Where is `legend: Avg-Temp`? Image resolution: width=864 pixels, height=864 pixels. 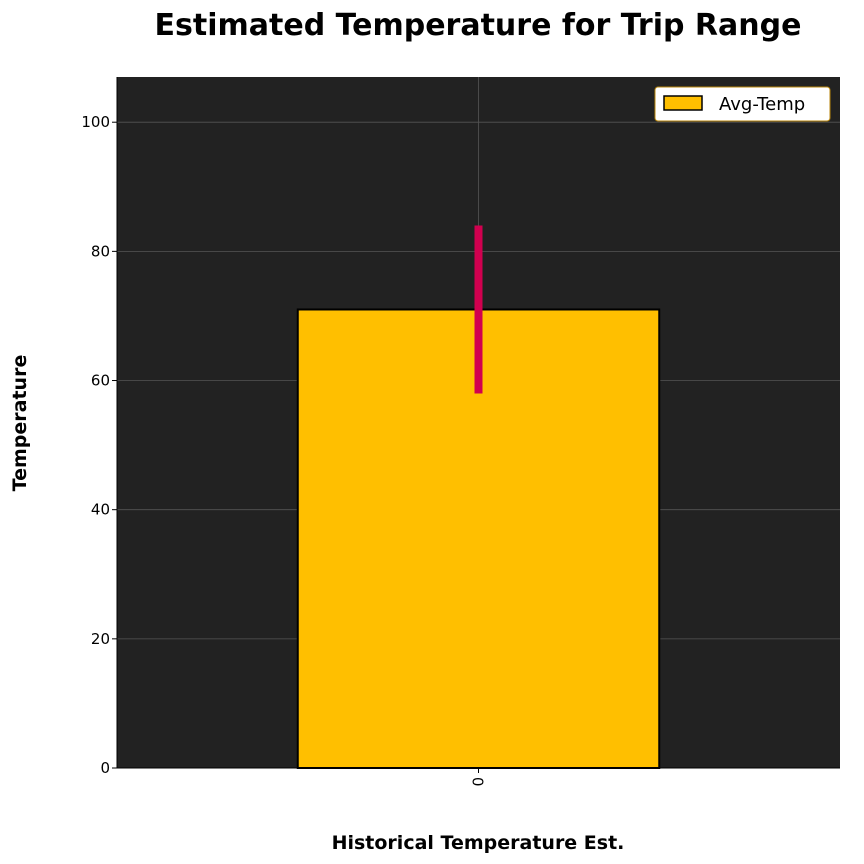
legend: Avg-Temp is located at coordinates (742, 104).